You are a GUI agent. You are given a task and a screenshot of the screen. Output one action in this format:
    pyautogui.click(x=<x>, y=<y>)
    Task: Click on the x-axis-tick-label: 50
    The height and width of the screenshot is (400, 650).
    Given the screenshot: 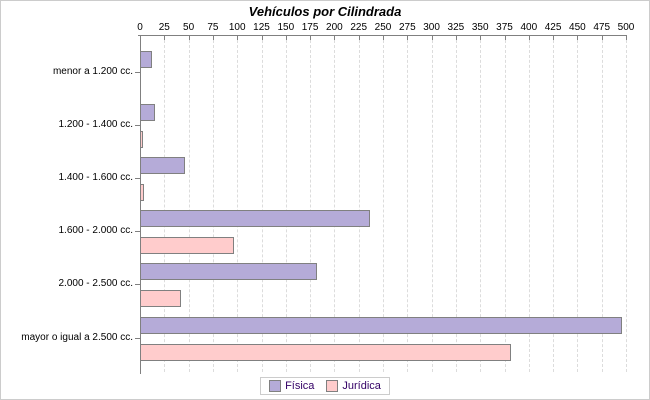 What is the action you would take?
    pyautogui.click(x=189, y=27)
    